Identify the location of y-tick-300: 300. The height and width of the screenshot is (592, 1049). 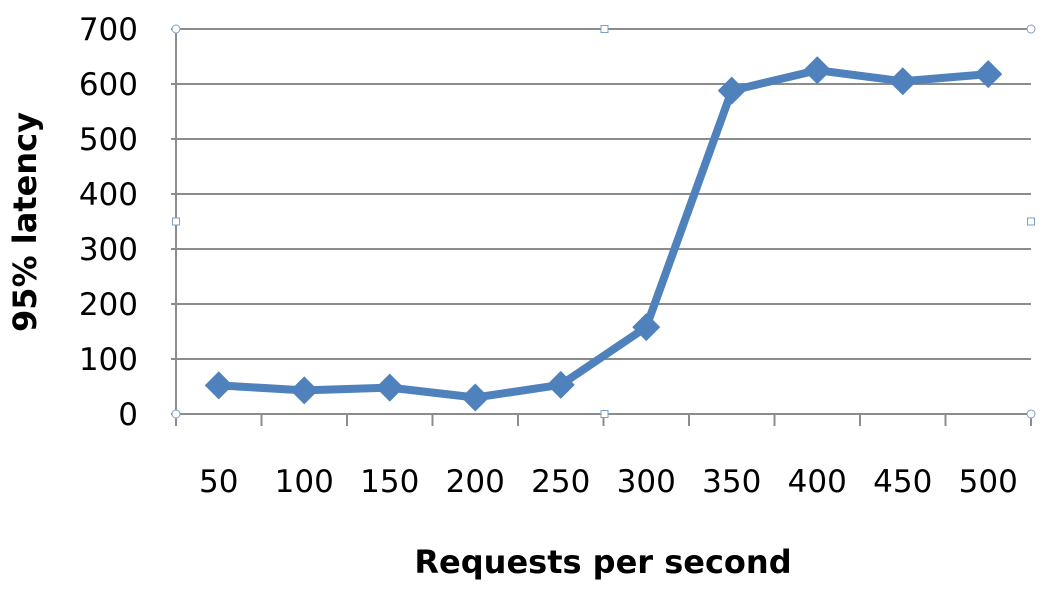
(108, 250).